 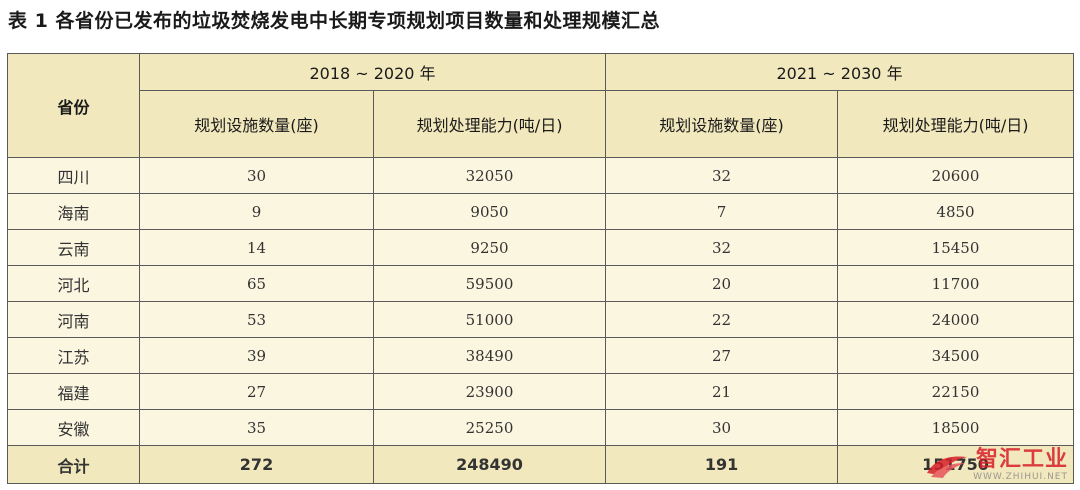 What do you see at coordinates (956, 124) in the screenshot?
I see `subheader-capacity-2: 规划处理能力(吨/日)` at bounding box center [956, 124].